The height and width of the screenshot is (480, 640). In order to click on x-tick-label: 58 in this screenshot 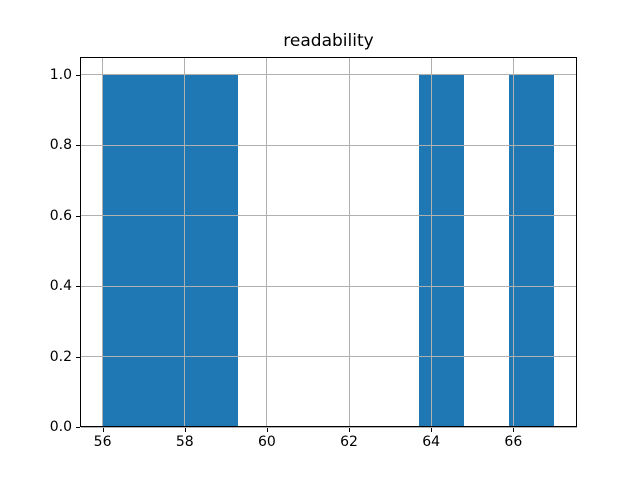, I will do `click(184, 442)`.